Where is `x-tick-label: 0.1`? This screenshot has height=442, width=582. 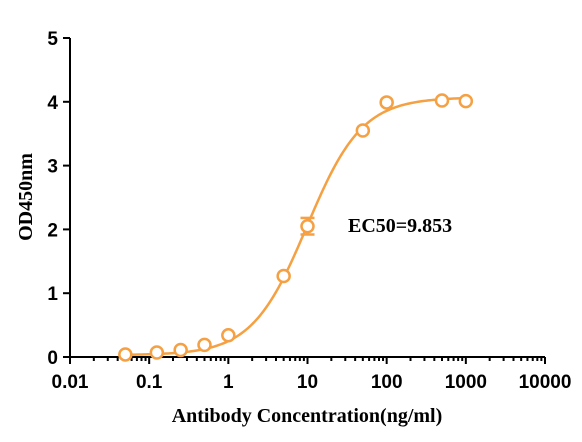 x-tick-label: 0.1 is located at coordinates (149, 382).